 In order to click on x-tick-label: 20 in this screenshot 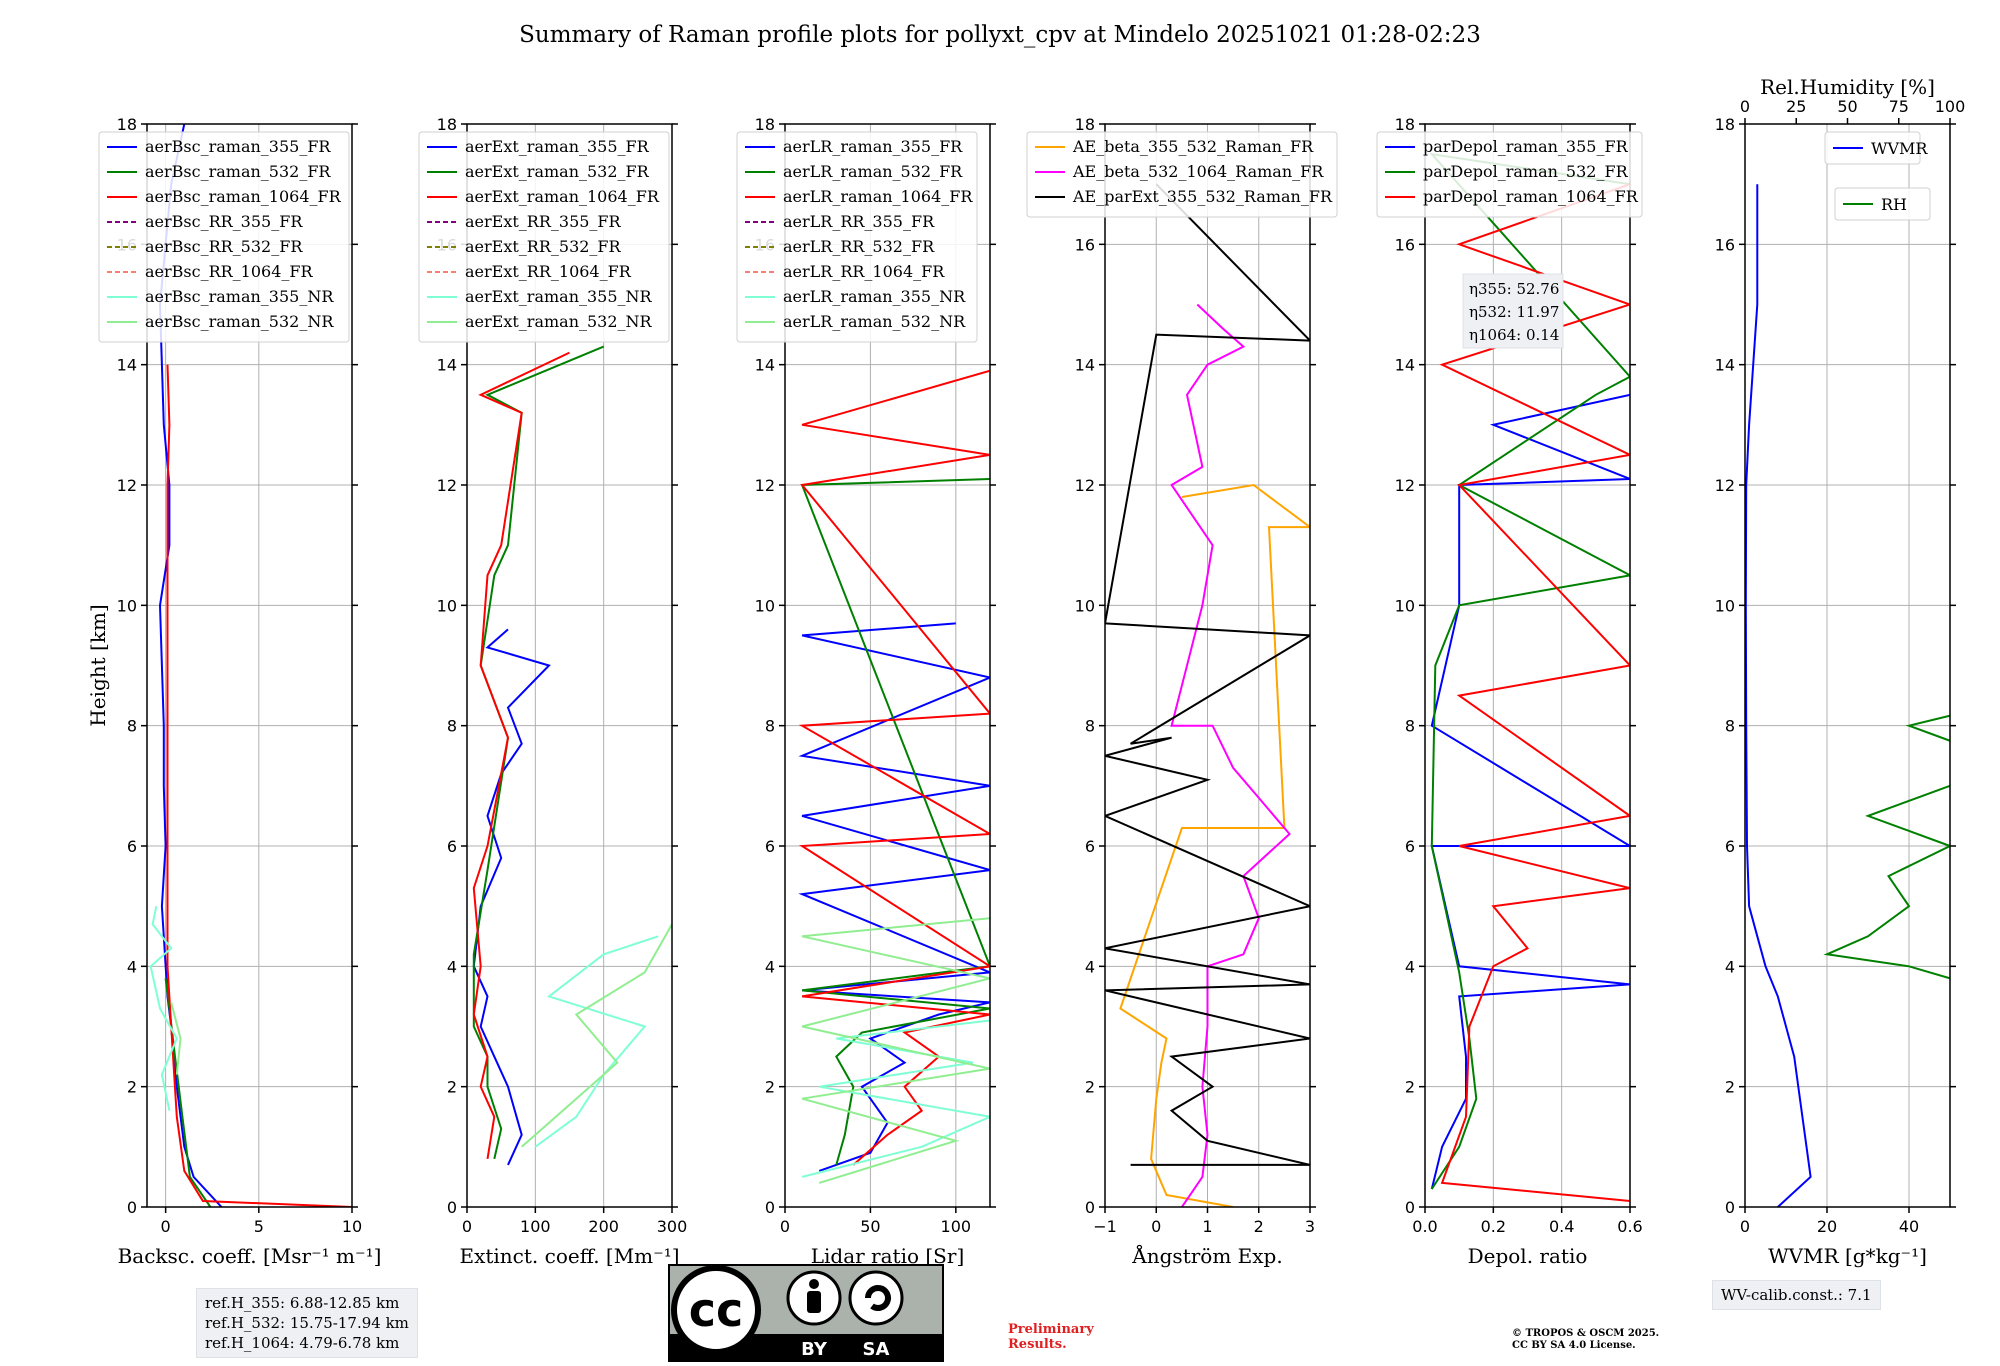, I will do `click(1827, 1226)`.